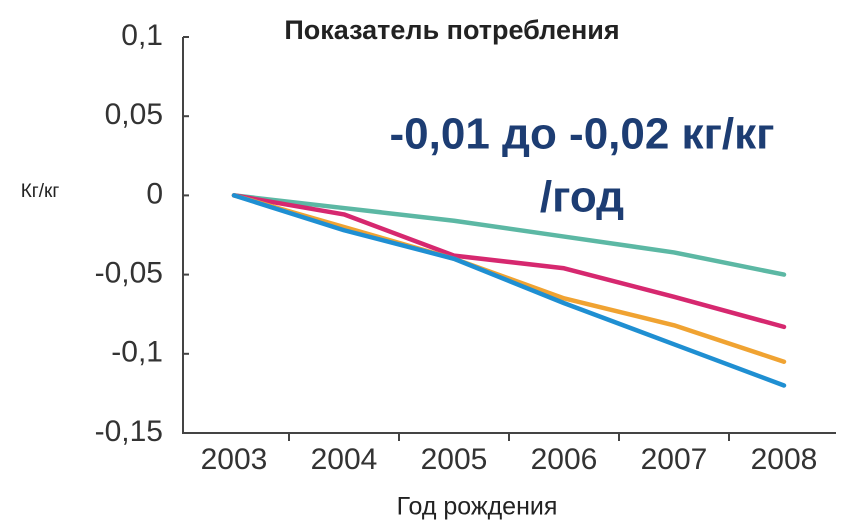 Image resolution: width=841 pixels, height=527 pixels. I want to click on y-tick-label: 0,1, so click(142, 35).